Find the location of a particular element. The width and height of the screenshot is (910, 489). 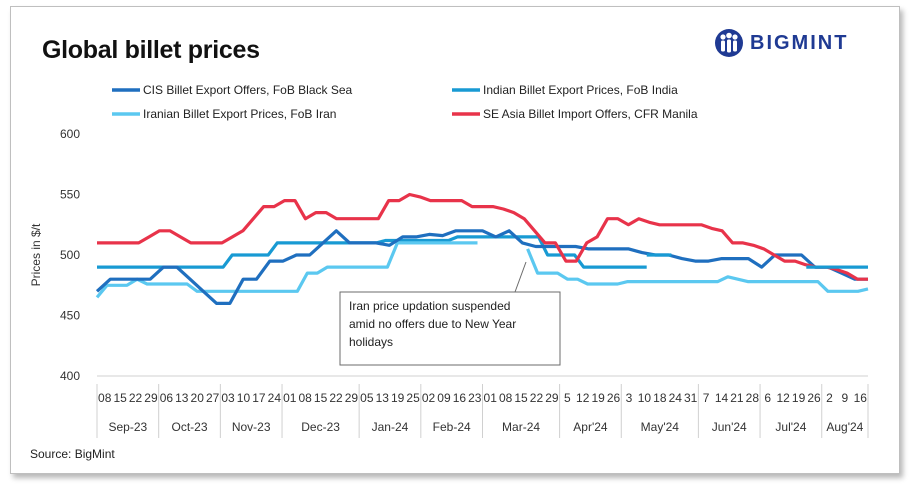

bigmint-people-icon is located at coordinates (729, 43).